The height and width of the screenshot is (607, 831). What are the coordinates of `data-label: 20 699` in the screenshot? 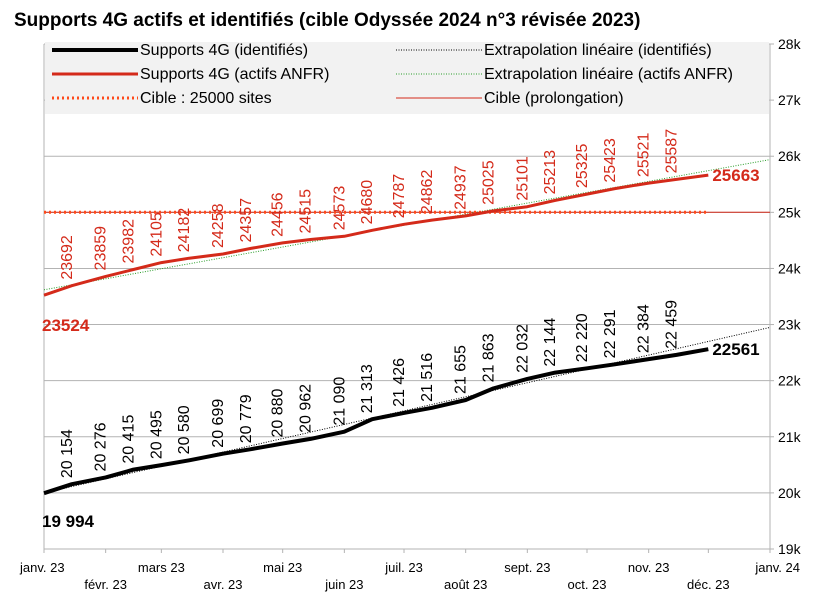 It's located at (218, 423).